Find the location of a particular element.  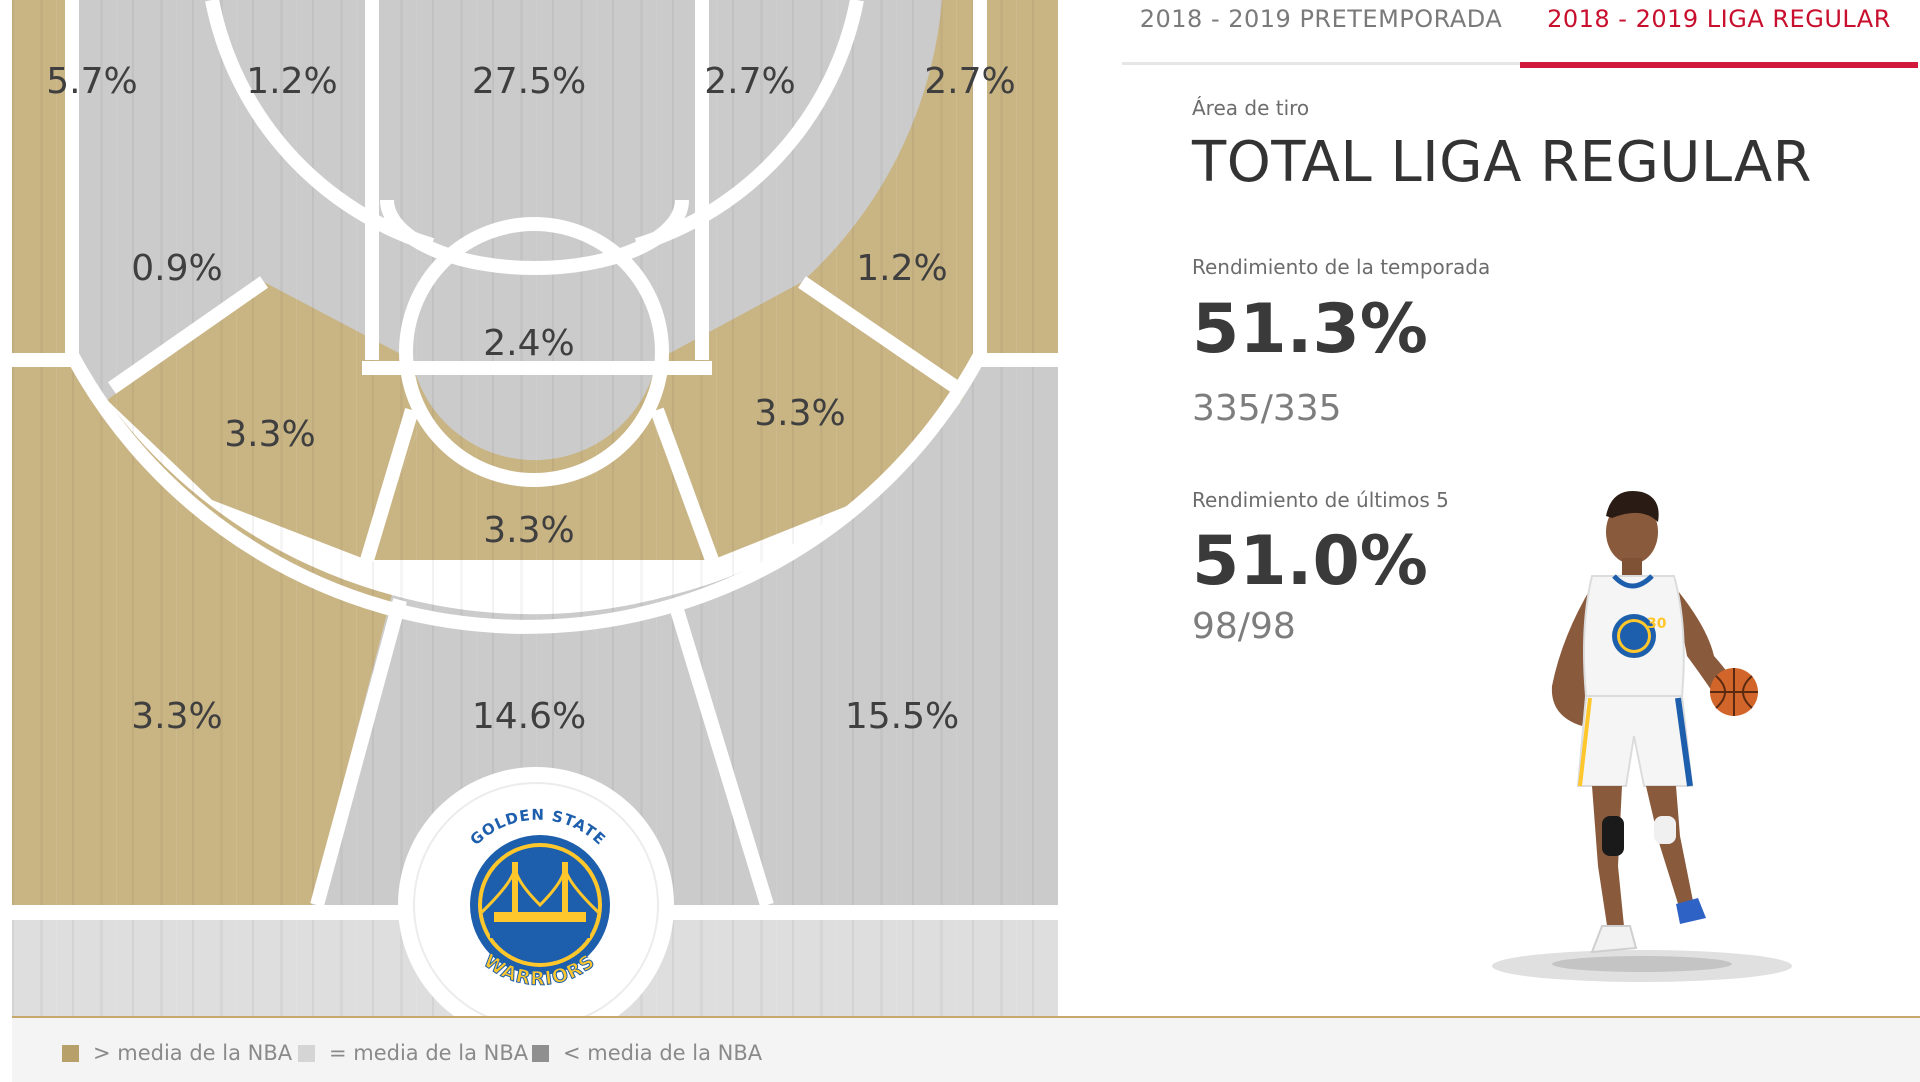

legend-item-above: > media de la NBA is located at coordinates (177, 1053).